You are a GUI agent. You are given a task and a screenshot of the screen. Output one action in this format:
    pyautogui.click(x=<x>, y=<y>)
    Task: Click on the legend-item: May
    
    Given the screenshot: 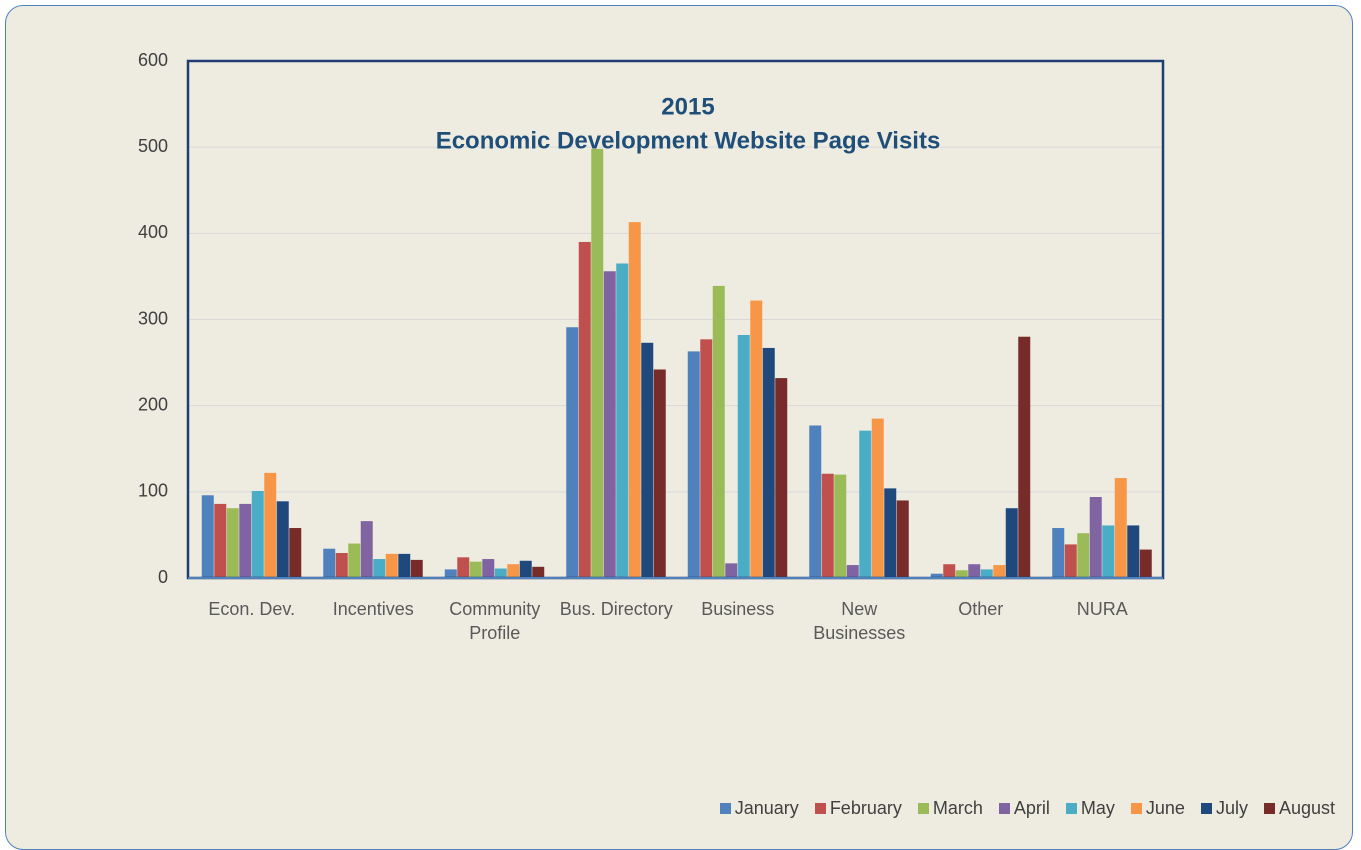 What is the action you would take?
    pyautogui.click(x=1090, y=808)
    